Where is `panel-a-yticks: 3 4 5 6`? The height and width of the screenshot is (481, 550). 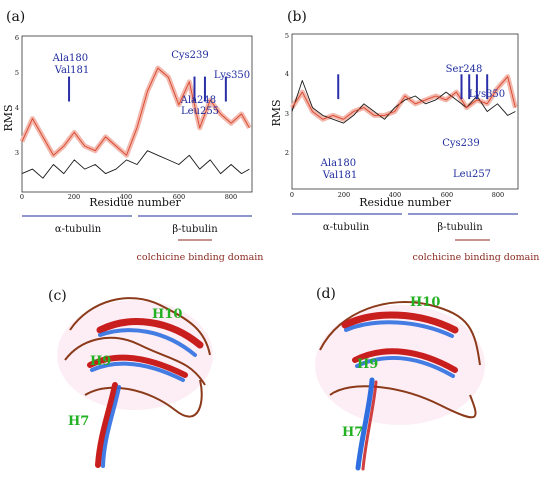
panel-a-yticks: 3 4 5 6 is located at coordinates (17, 95).